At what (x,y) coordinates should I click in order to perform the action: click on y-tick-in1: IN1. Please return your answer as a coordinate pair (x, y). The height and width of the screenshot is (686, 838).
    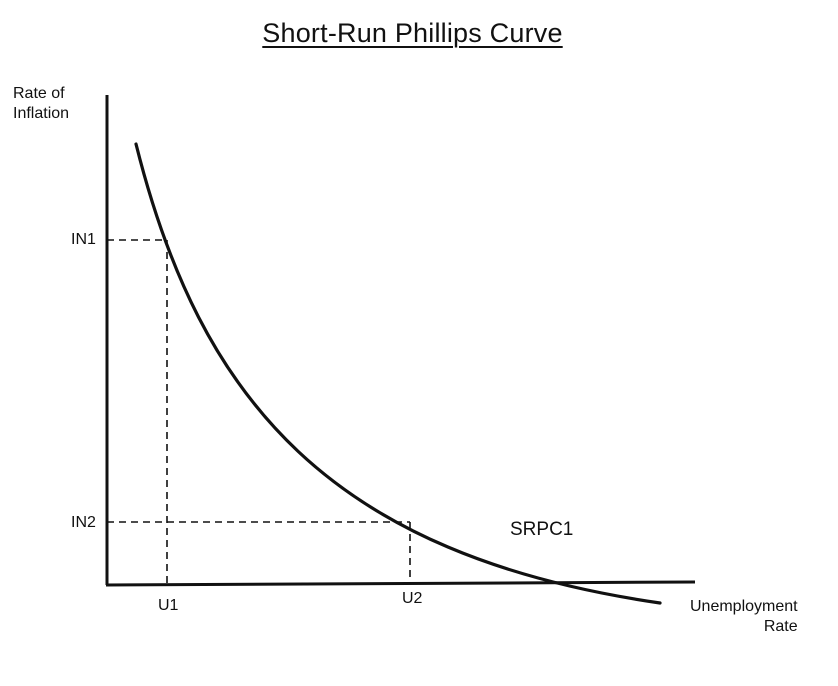
    Looking at the image, I should click on (83, 239).